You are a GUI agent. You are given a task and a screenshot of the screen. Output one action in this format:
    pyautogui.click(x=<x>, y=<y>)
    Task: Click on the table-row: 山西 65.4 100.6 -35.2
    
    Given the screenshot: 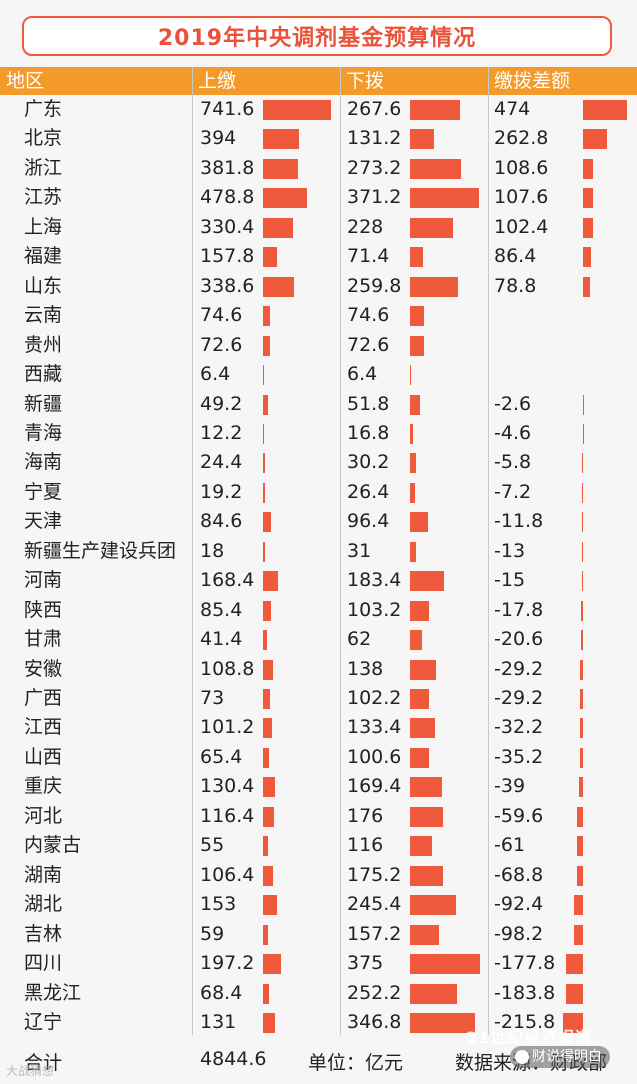 What is the action you would take?
    pyautogui.click(x=318, y=757)
    